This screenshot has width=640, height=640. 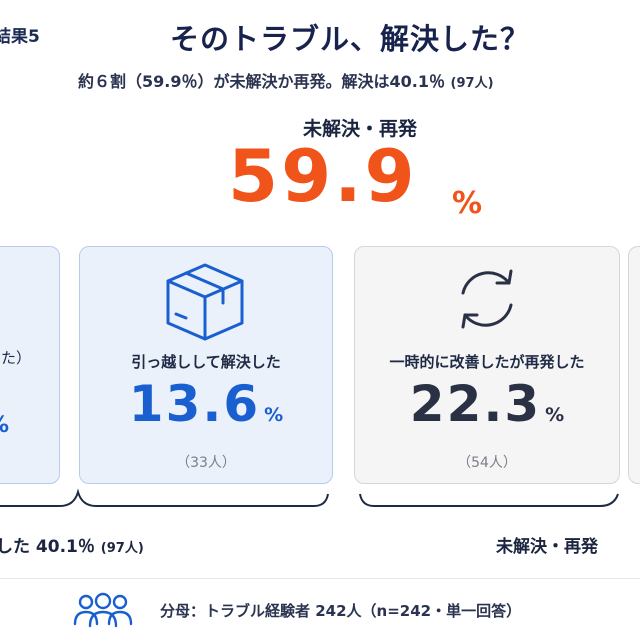 What do you see at coordinates (489, 500) in the screenshot?
I see `brace-unresolved` at bounding box center [489, 500].